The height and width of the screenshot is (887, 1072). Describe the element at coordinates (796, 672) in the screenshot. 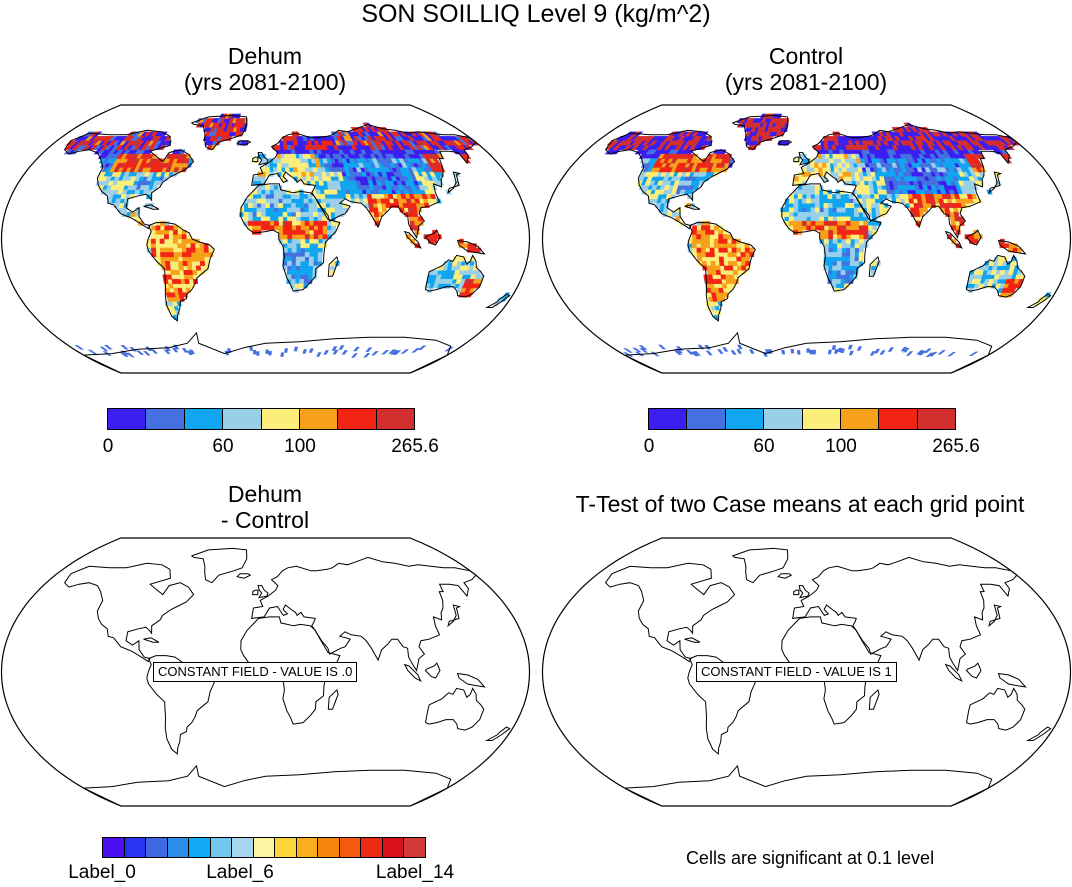

I see `constant-field-label: CONSTANT FIELD - VALUE IS 1` at that location.